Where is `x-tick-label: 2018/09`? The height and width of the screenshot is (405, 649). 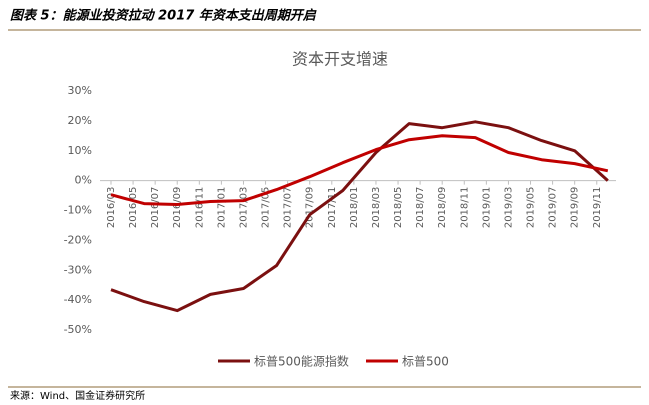 x-tick-label: 2018/09 is located at coordinates (442, 208).